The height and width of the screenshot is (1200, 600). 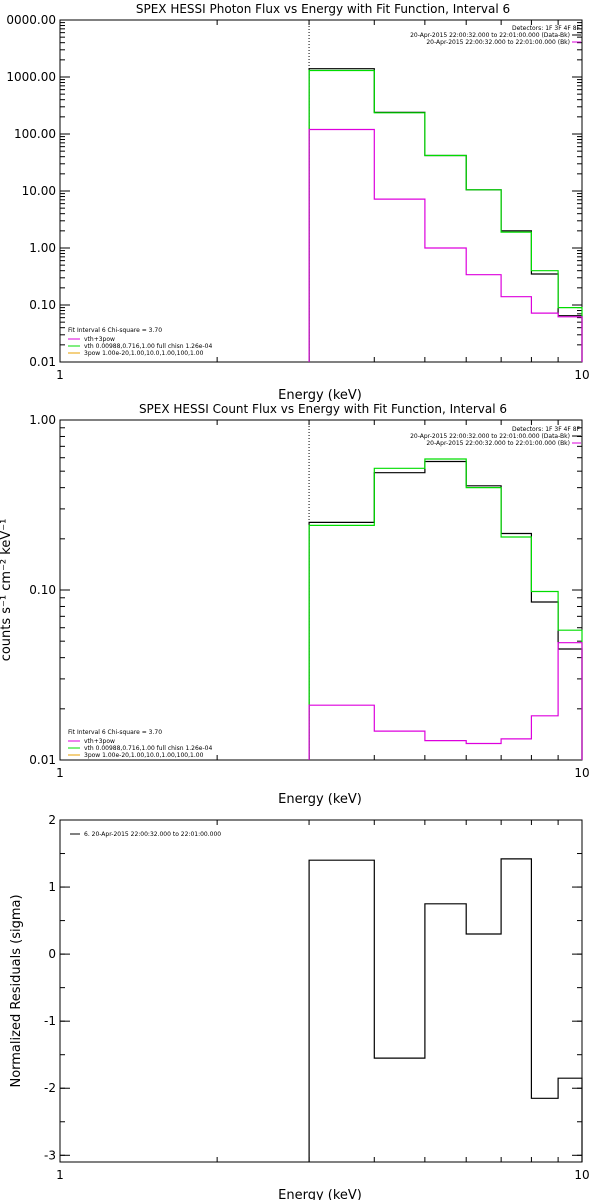 What do you see at coordinates (39, 191) in the screenshot?
I see `y-tick-label: 10.00` at bounding box center [39, 191].